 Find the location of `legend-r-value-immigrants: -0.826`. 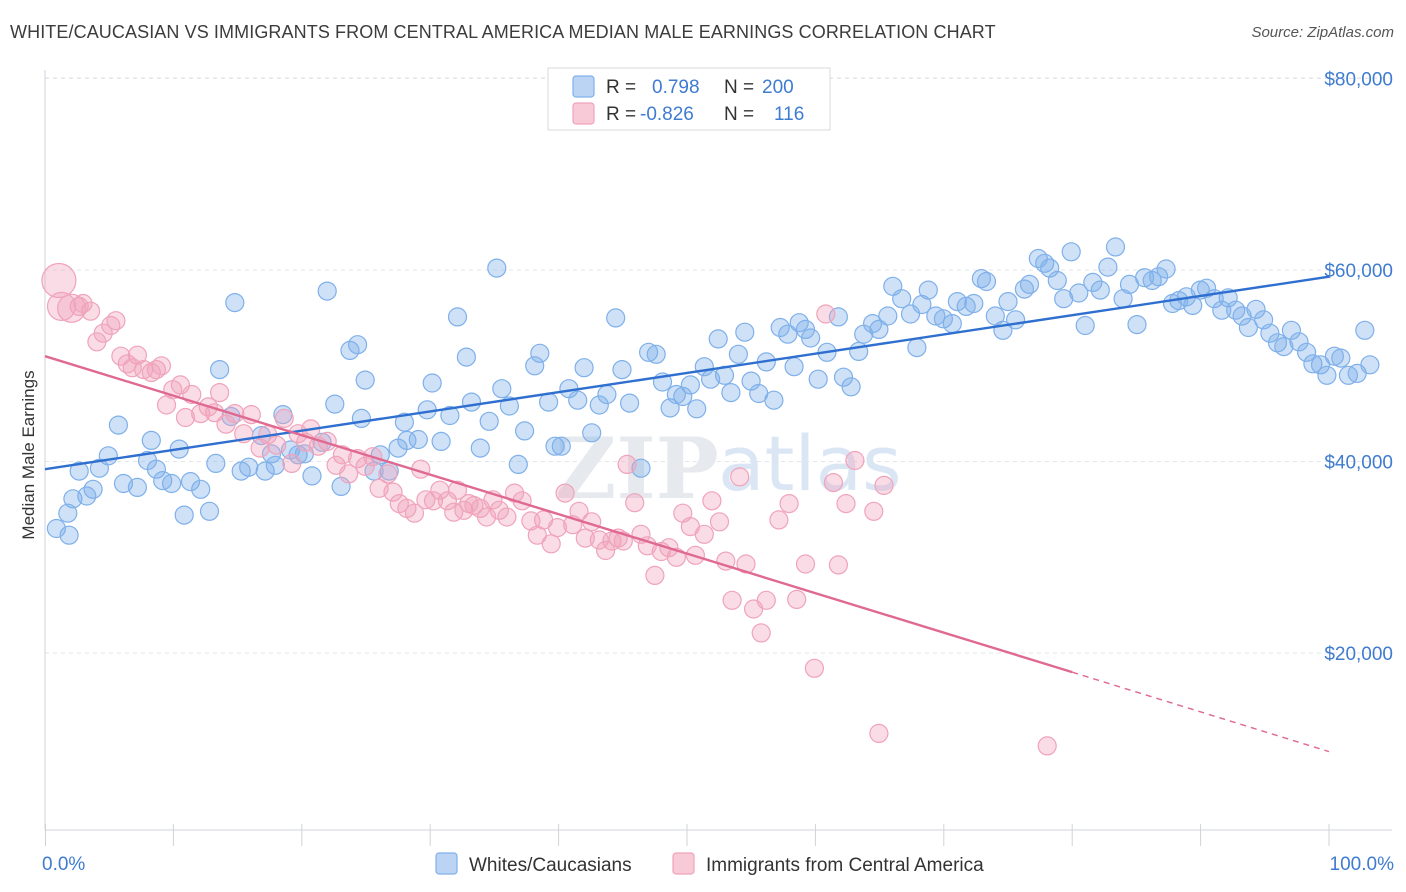

legend-r-value-immigrants: -0.826 is located at coordinates (667, 114).